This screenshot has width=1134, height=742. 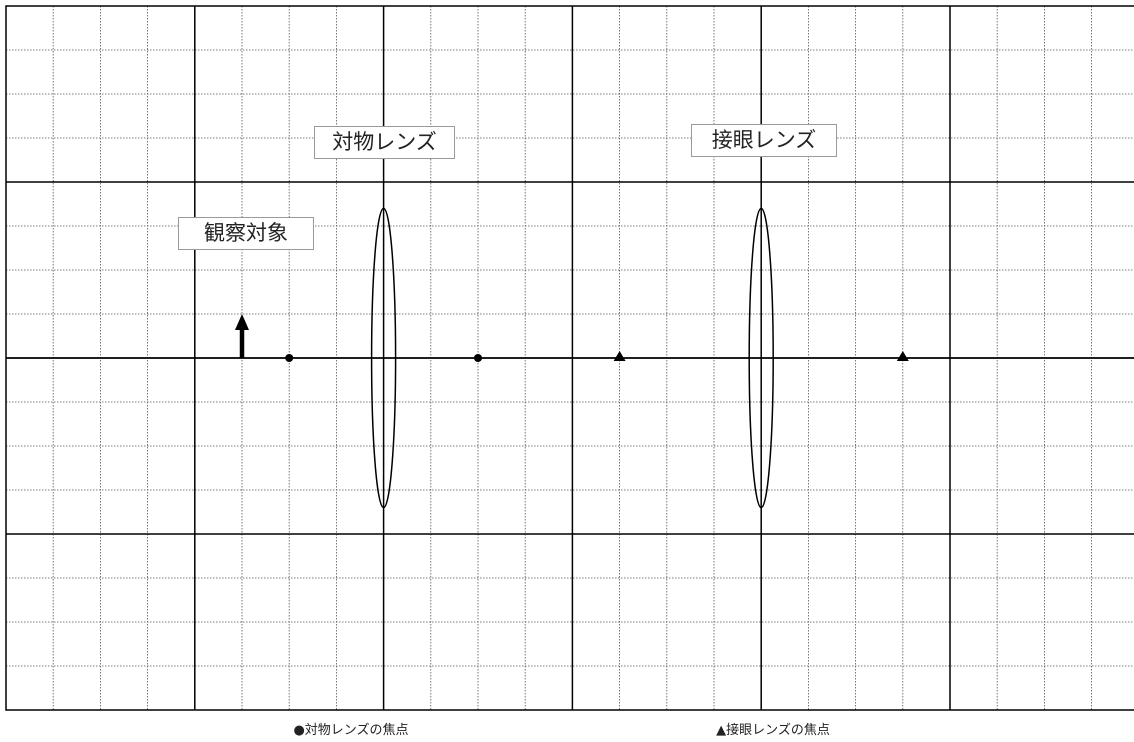 I want to click on lenses, so click(x=572, y=358).